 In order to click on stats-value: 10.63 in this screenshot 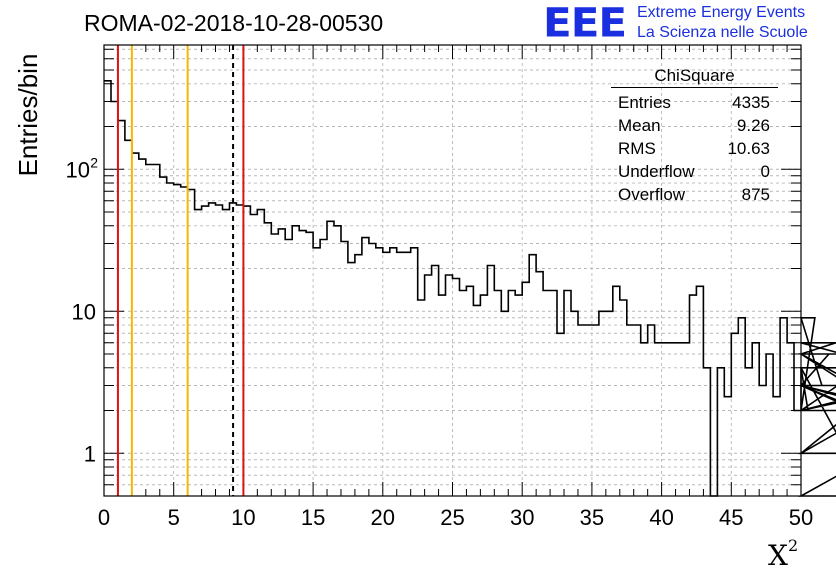, I will do `click(748, 148)`.